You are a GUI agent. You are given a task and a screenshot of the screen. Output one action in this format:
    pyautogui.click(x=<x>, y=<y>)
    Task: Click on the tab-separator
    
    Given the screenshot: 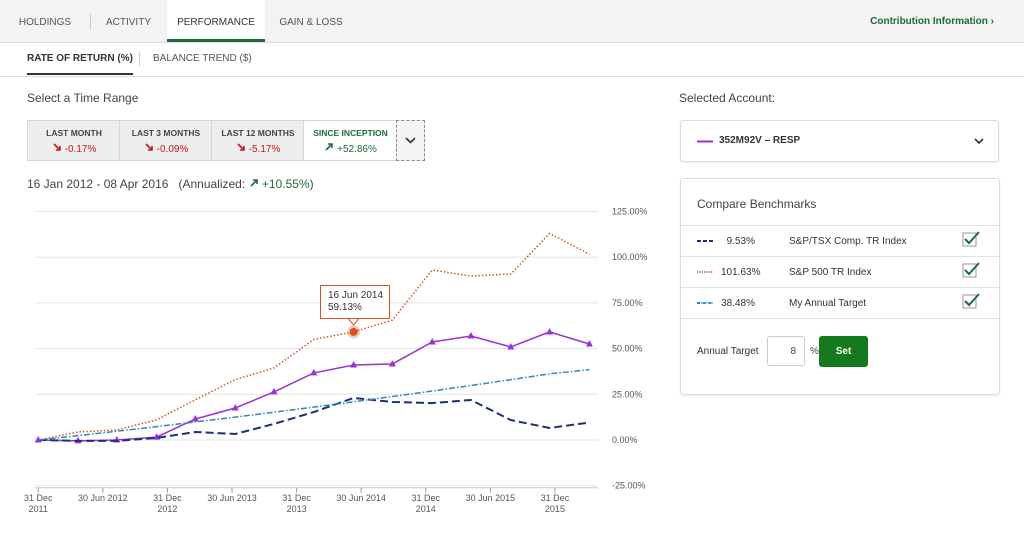 What is the action you would take?
    pyautogui.click(x=90, y=22)
    